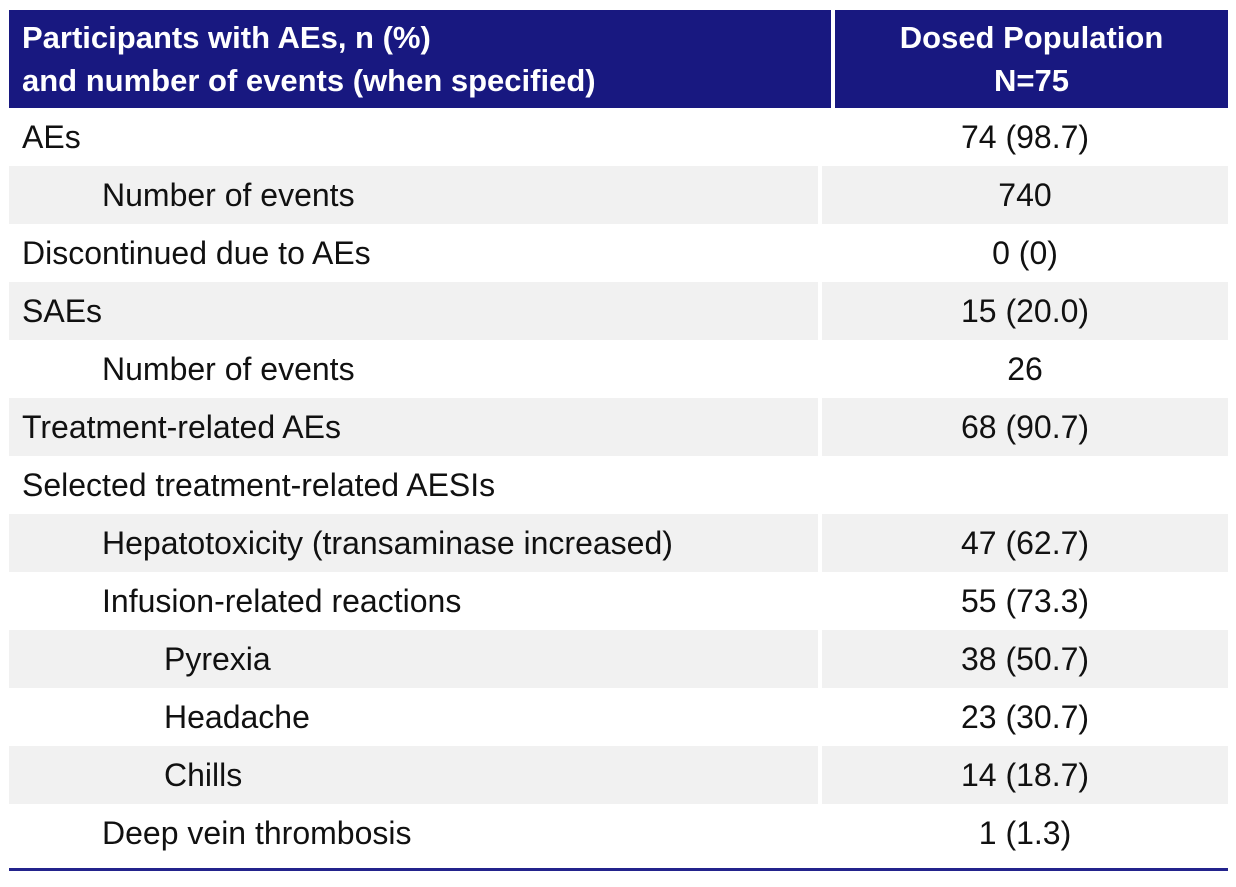 The image size is (1236, 887). I want to click on table-row: Discontinued due to AEs 0 (0), so click(618, 253).